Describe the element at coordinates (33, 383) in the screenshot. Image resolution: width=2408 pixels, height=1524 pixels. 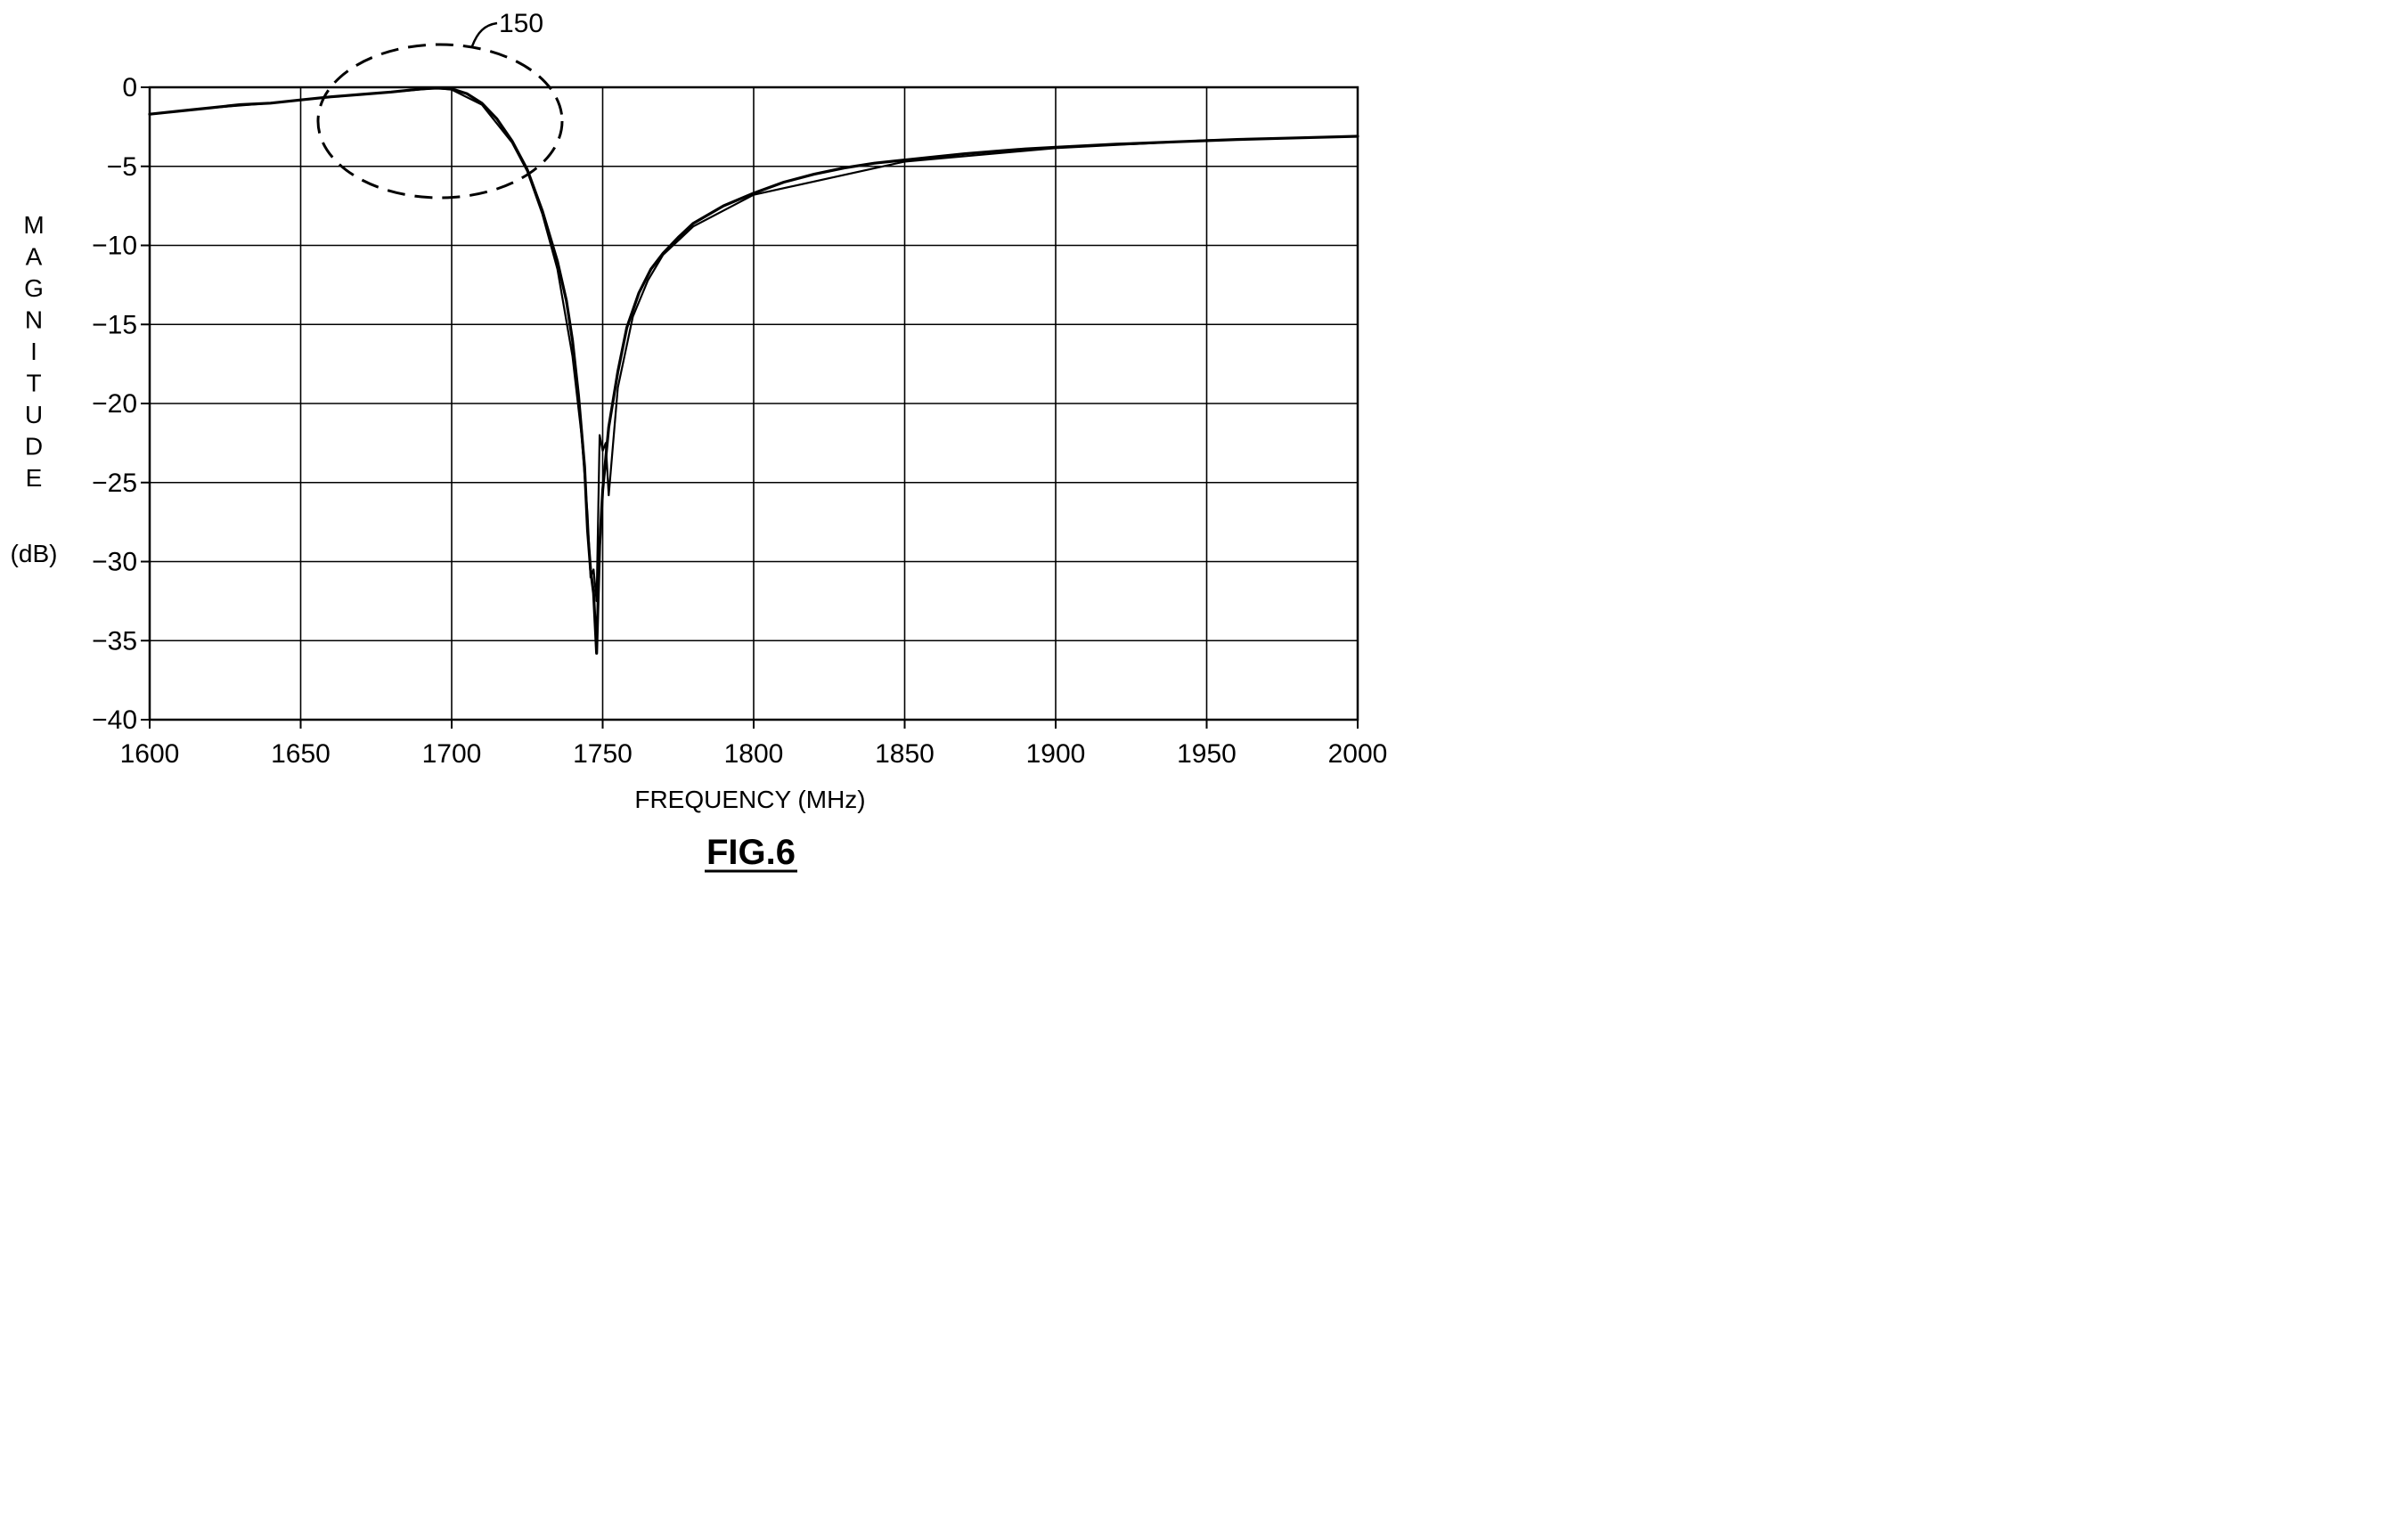
I see `y-axis-label-letter: T` at that location.